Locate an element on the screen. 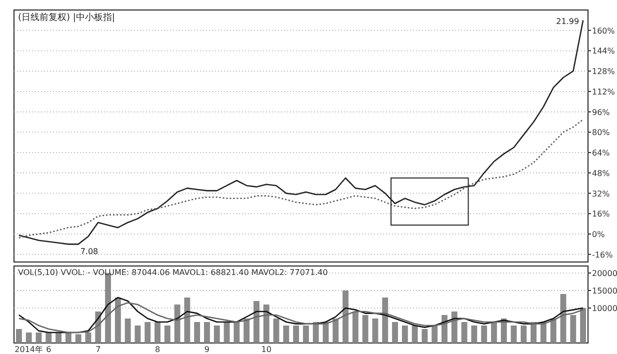 The width and height of the screenshot is (617, 354). y-tick-label: 160% is located at coordinates (604, 31).